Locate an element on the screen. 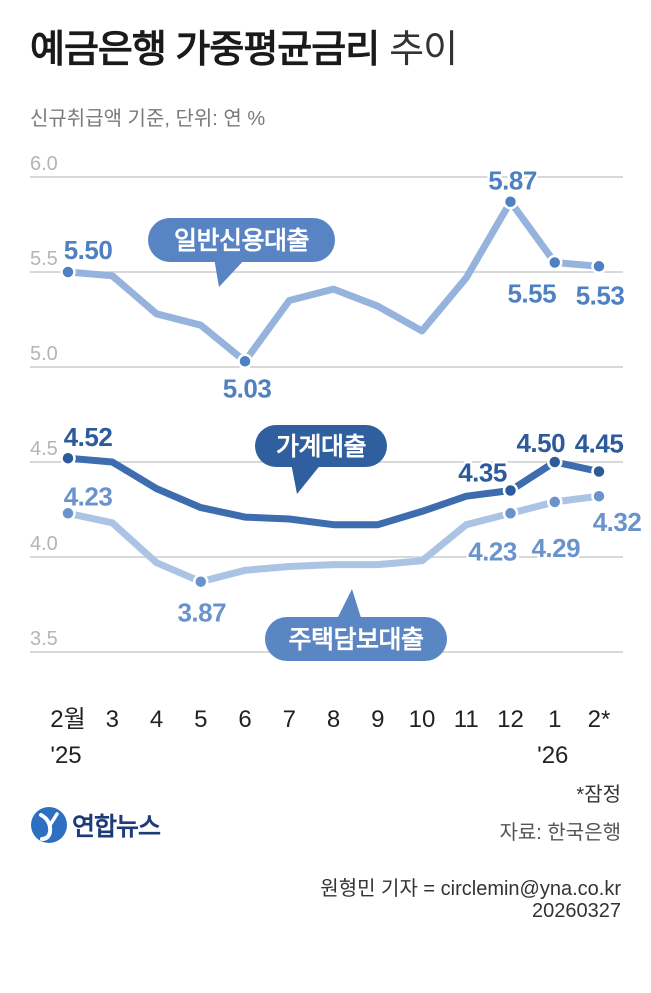  x-tick-label: 11 is located at coordinates (466, 719).